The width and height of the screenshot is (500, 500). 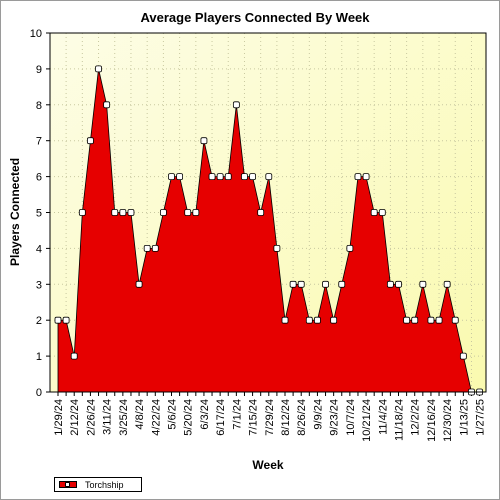 What do you see at coordinates (39, 142) in the screenshot?
I see `y-tick-label: 7` at bounding box center [39, 142].